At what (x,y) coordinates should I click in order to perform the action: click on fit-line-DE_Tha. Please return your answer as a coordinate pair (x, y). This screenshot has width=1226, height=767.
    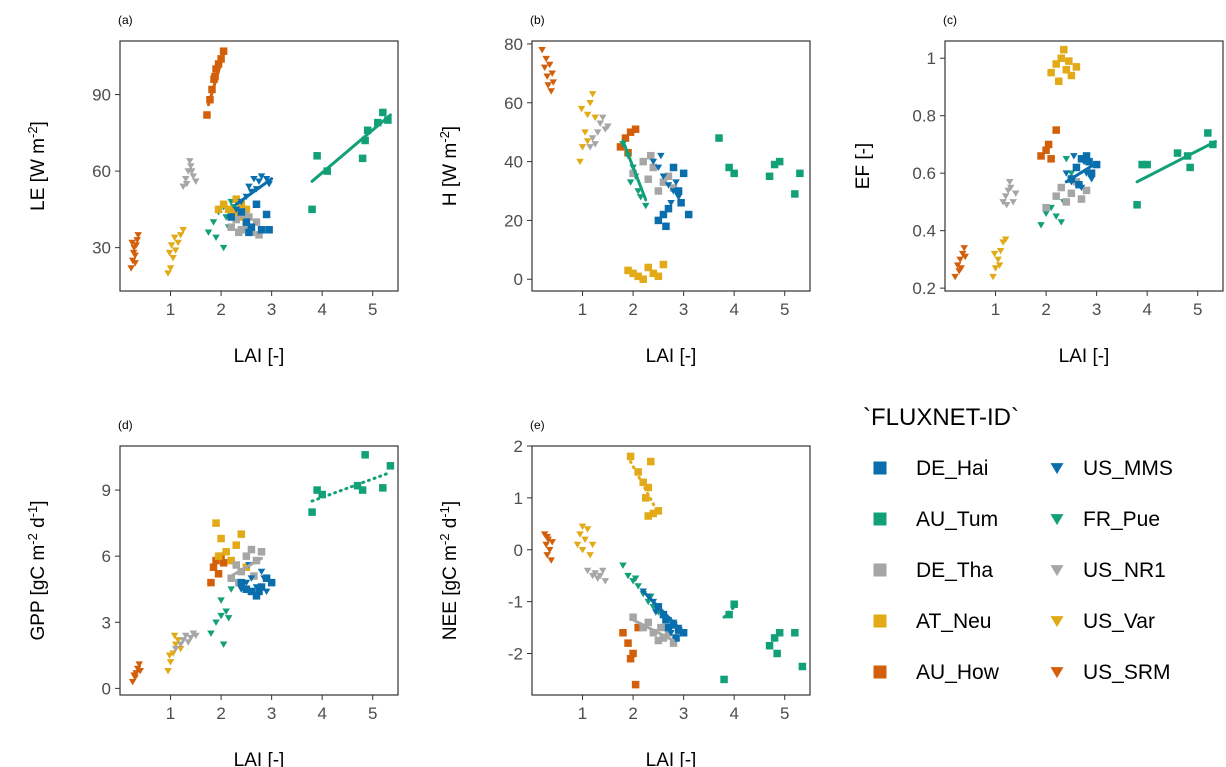
    Looking at the image, I should click on (653, 630).